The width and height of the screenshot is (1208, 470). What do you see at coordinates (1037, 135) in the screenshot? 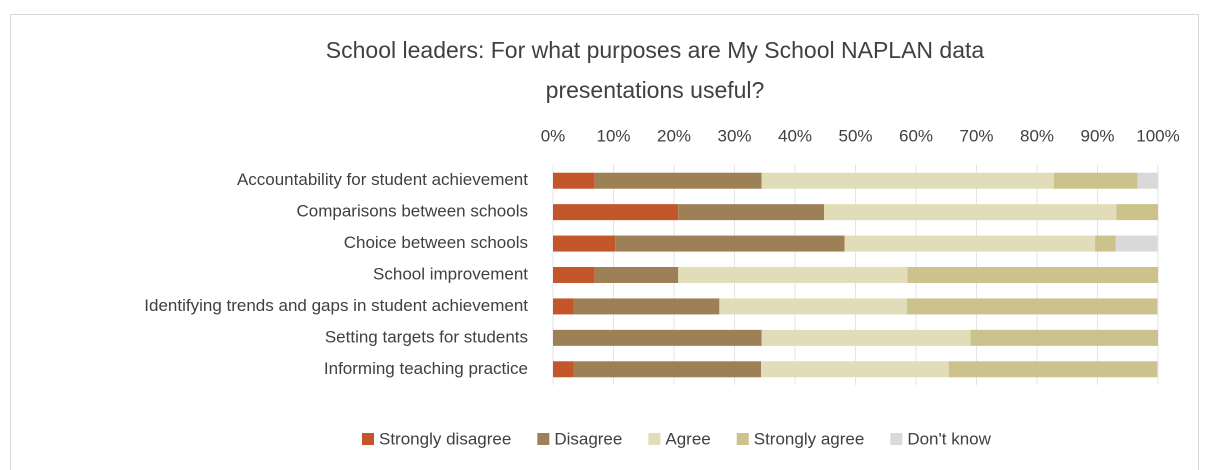
I see `x-tick-label: 80%` at bounding box center [1037, 135].